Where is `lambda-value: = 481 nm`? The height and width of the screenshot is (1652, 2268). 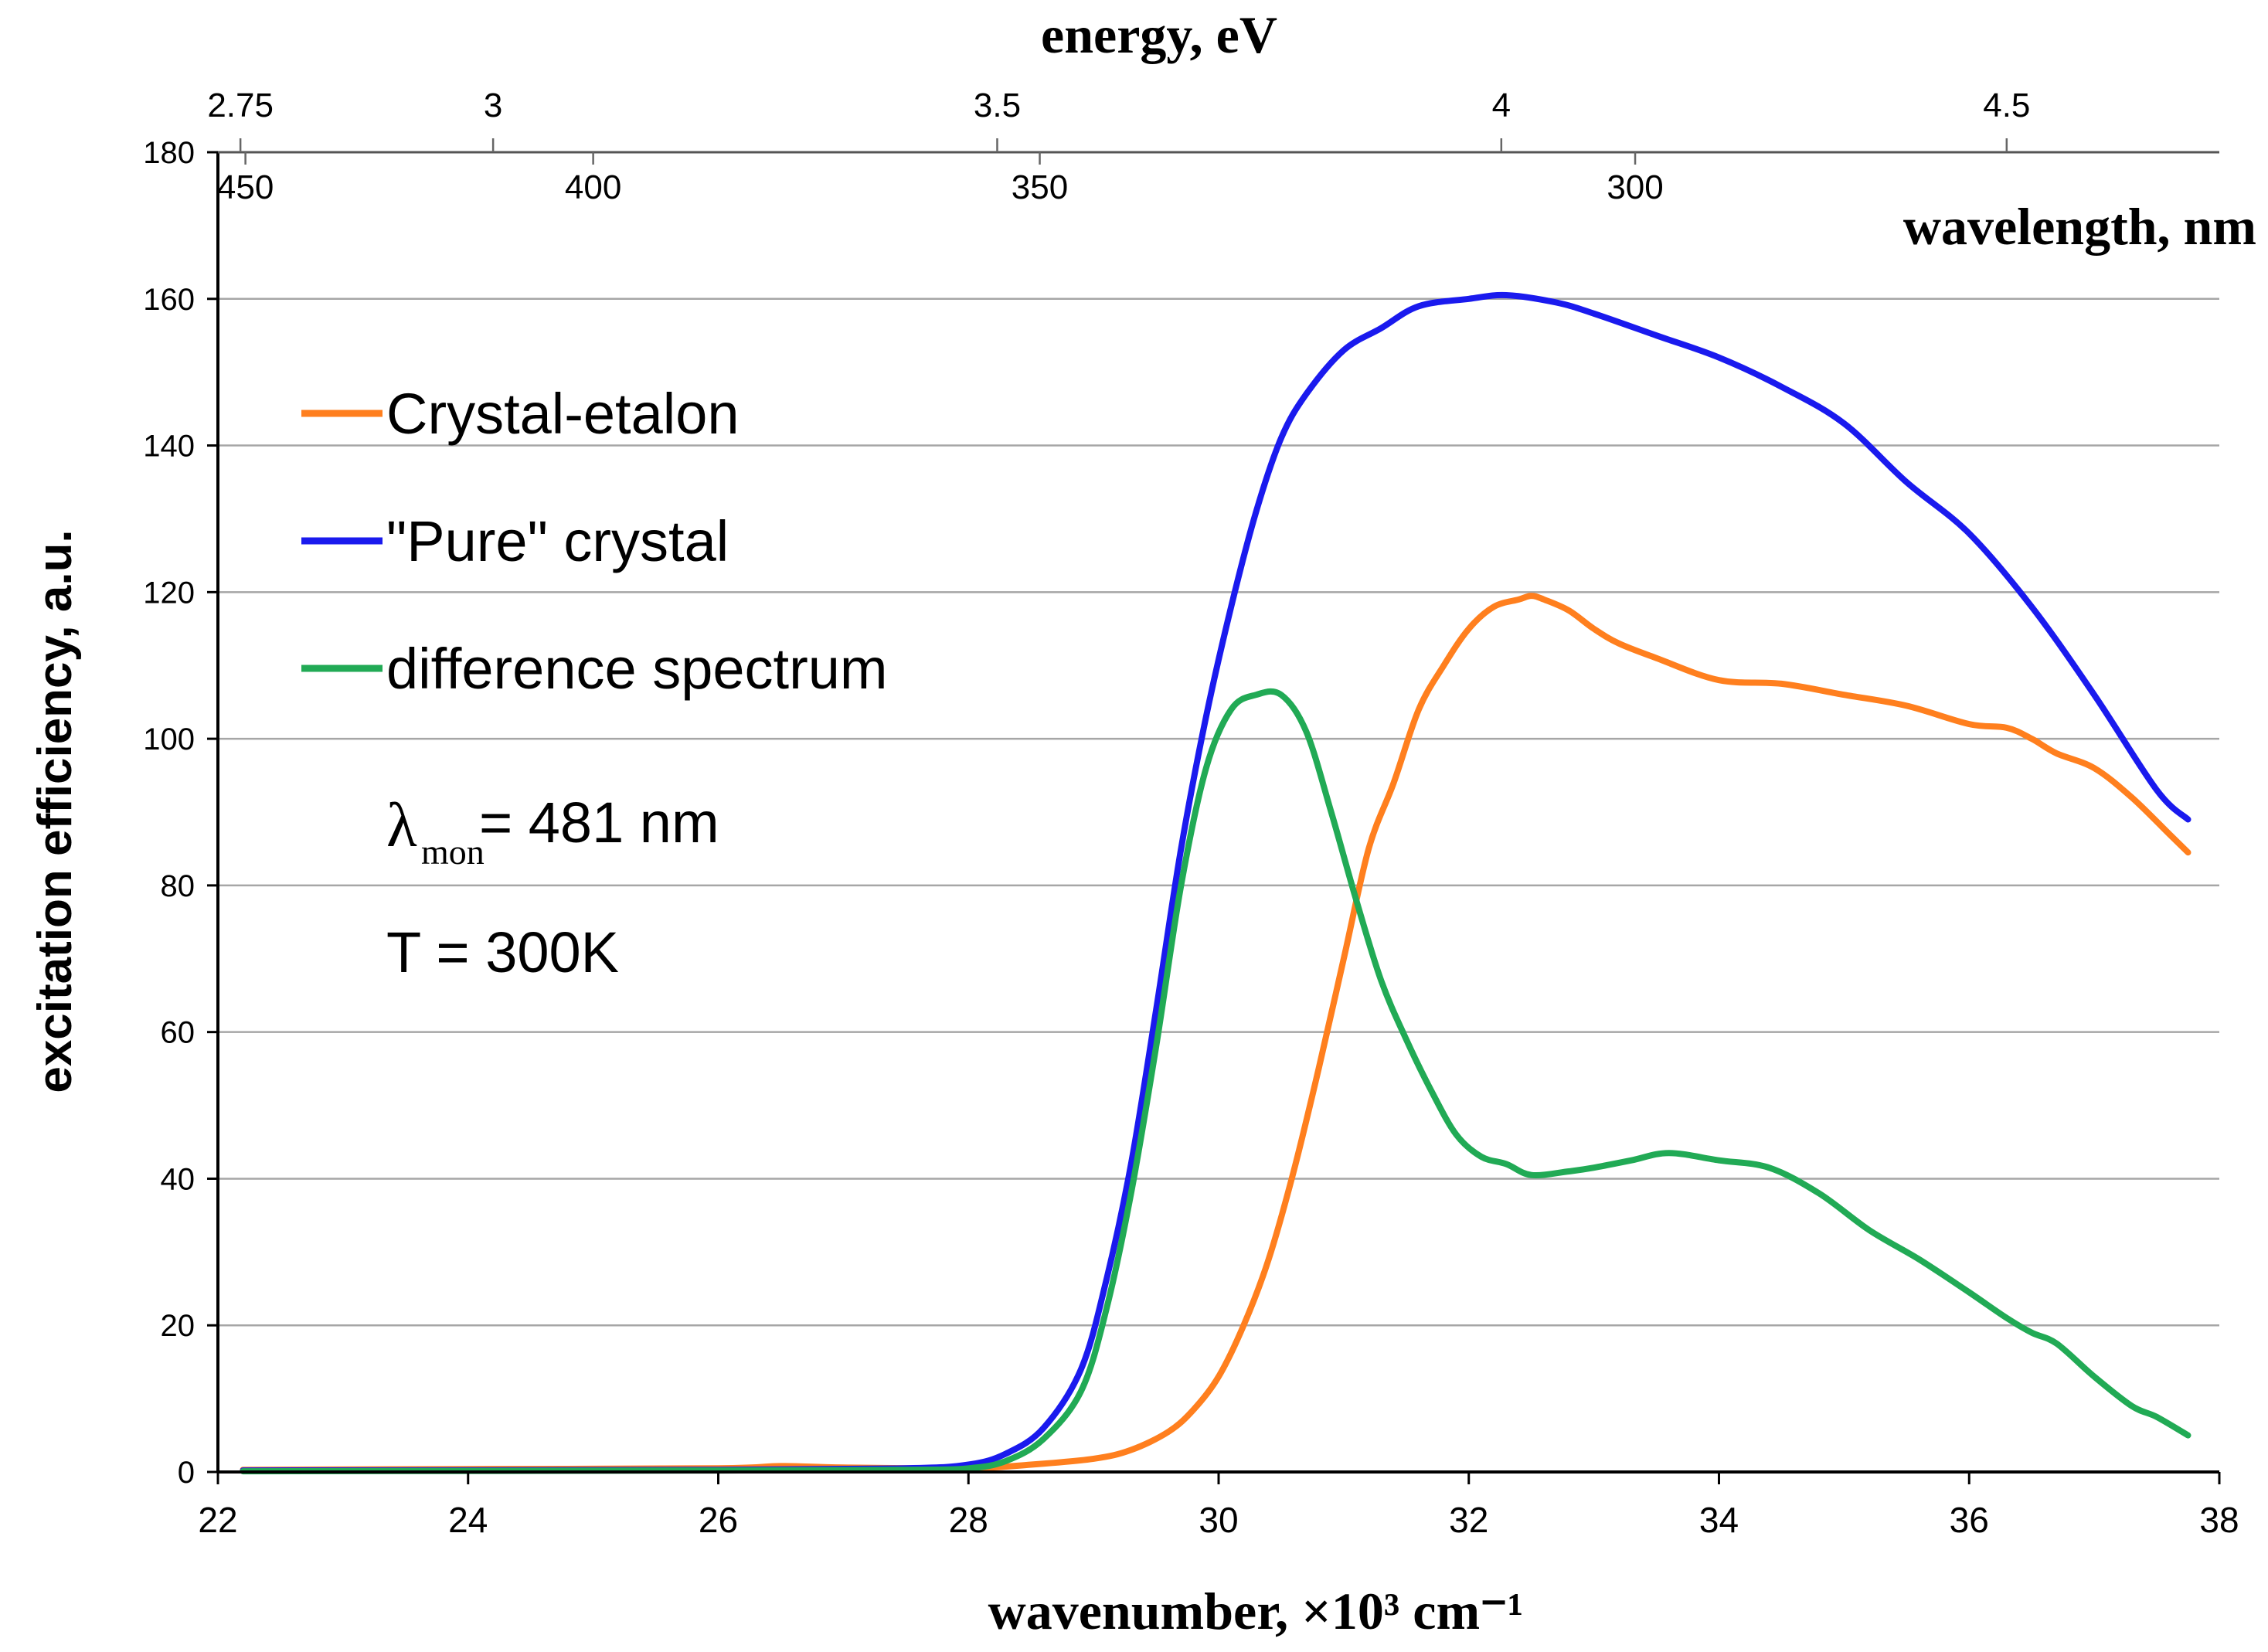 lambda-value: = 481 nm is located at coordinates (599, 822).